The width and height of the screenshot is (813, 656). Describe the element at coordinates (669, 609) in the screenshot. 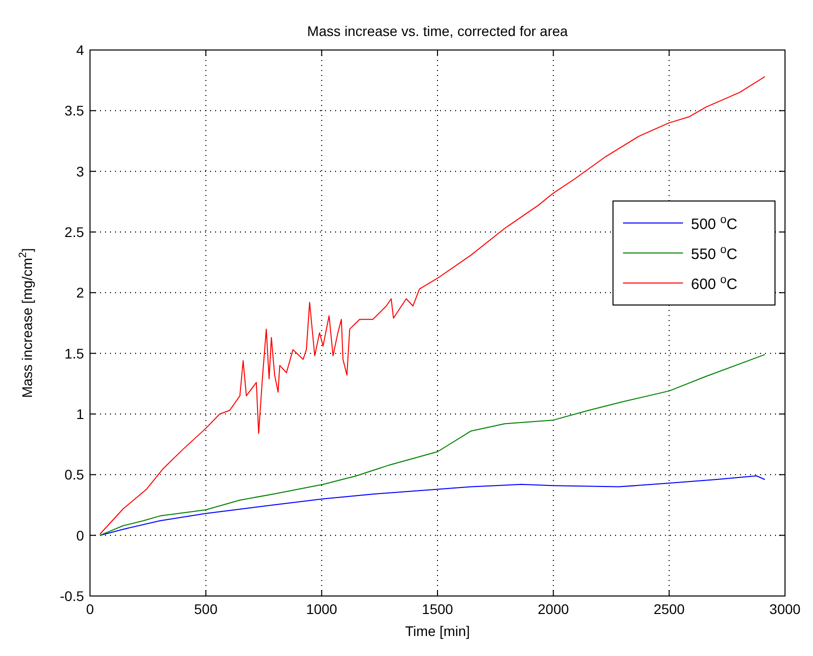

I see `x-tick-label: 2500` at that location.